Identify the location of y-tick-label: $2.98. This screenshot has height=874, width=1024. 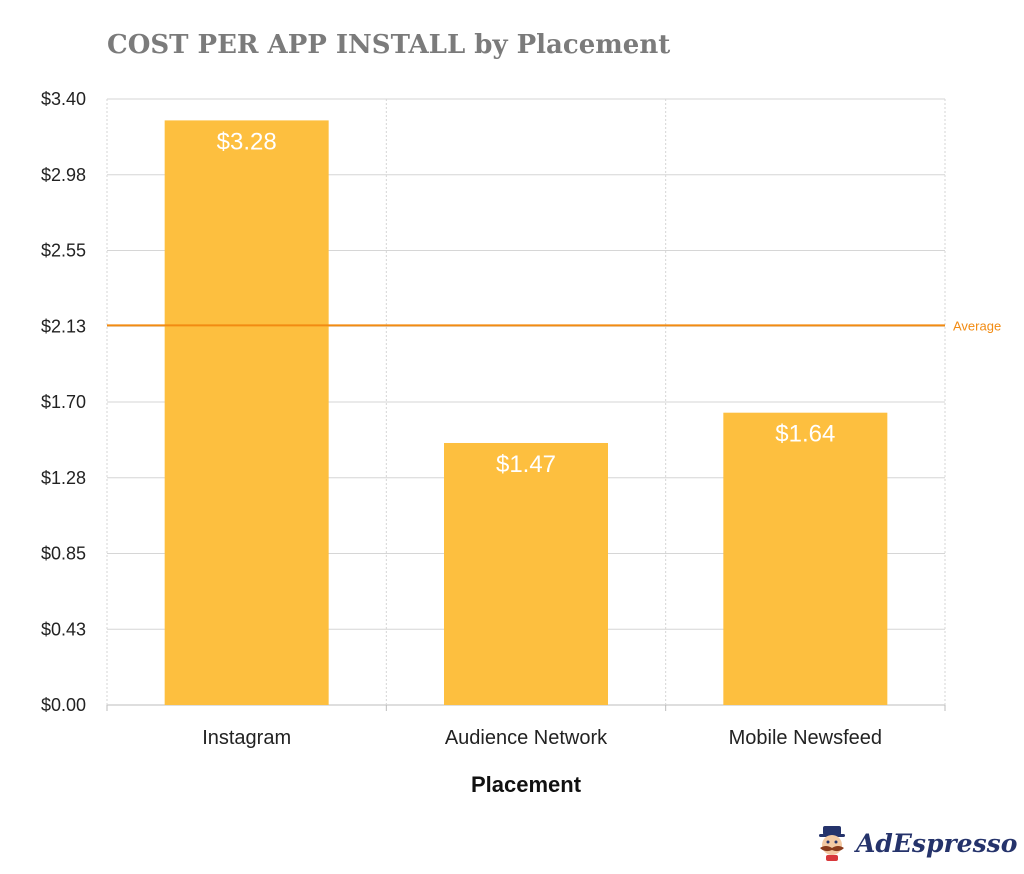
(63, 175).